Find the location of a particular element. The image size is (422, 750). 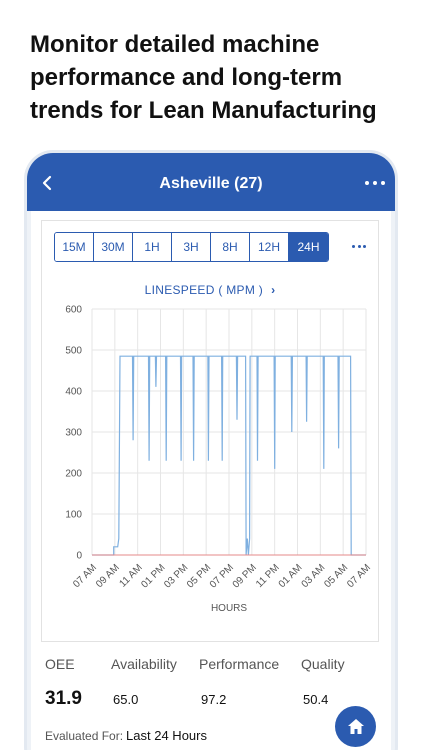

y-tick-label: 600 is located at coordinates (73, 310).